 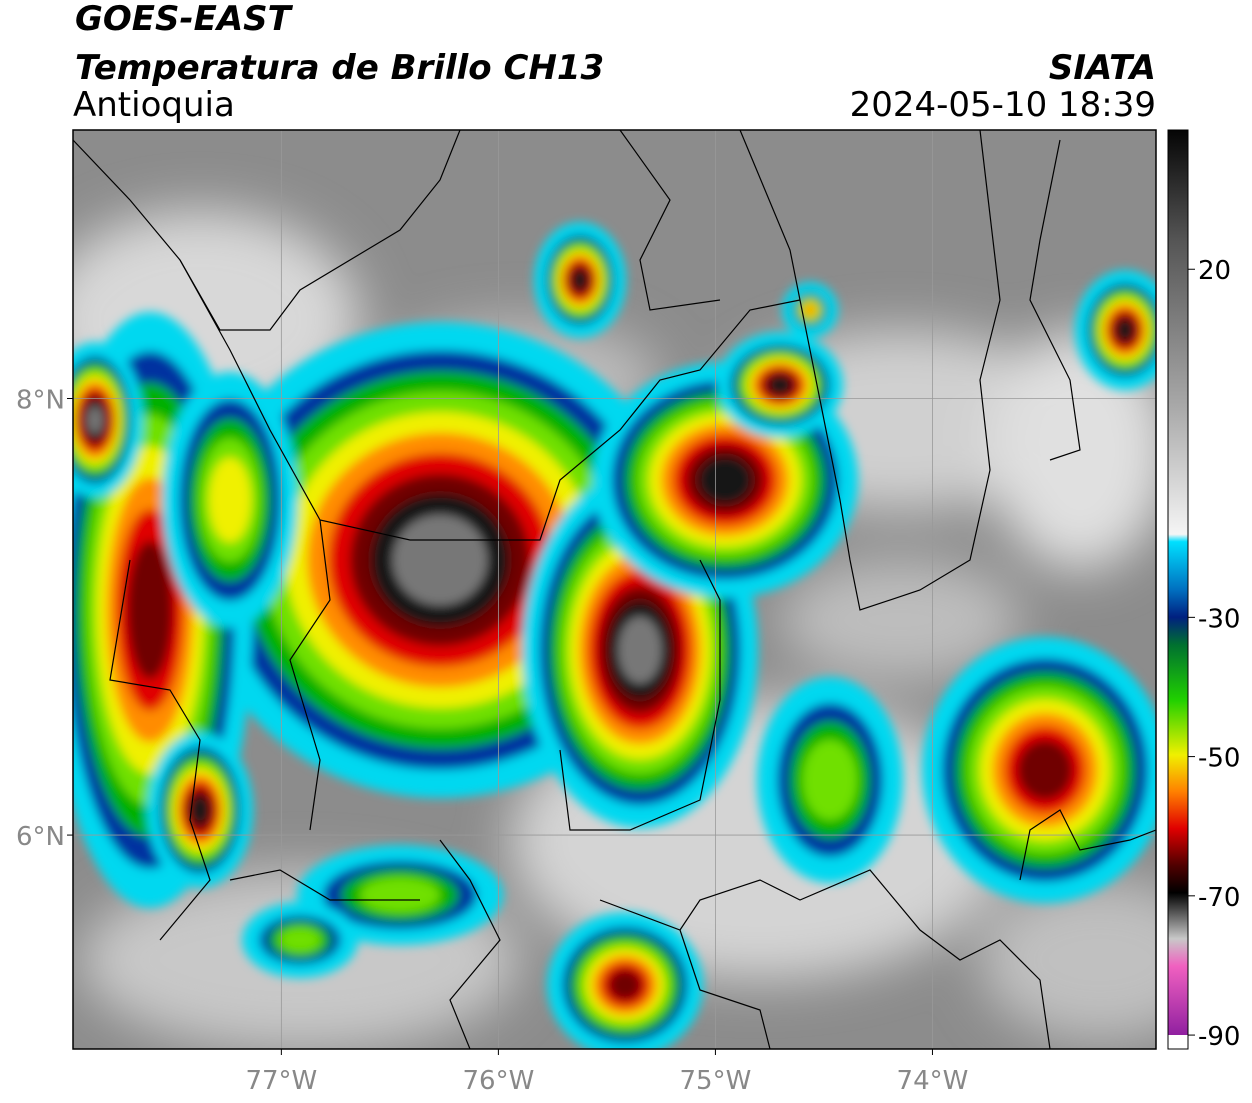 What do you see at coordinates (1214, 271) in the screenshot?
I see `colorbar-tick-label: 20` at bounding box center [1214, 271].